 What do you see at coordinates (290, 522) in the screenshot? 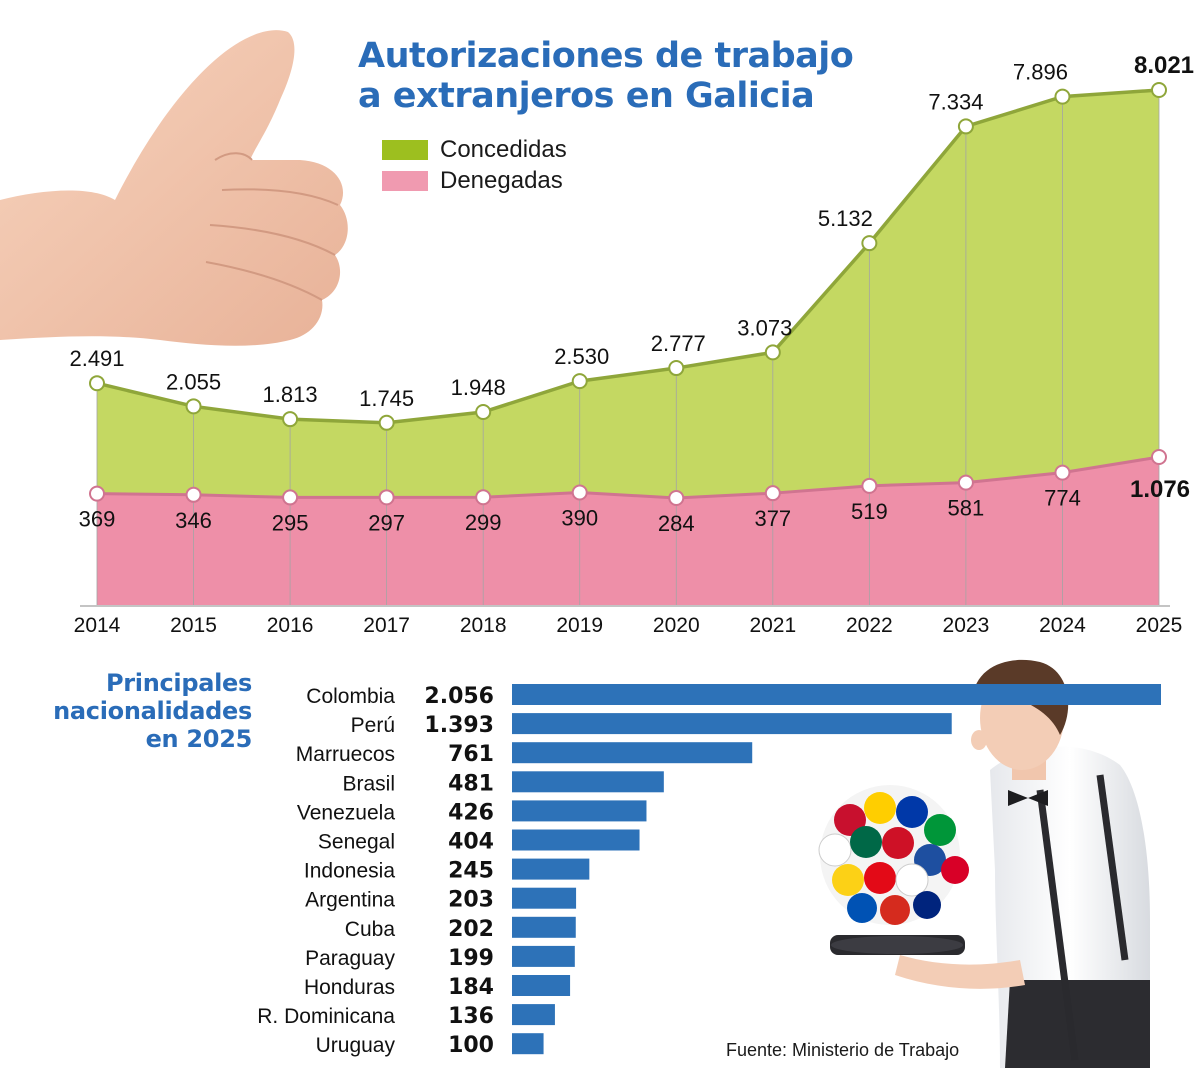
I see `denegadas-value-label: 295` at bounding box center [290, 522].